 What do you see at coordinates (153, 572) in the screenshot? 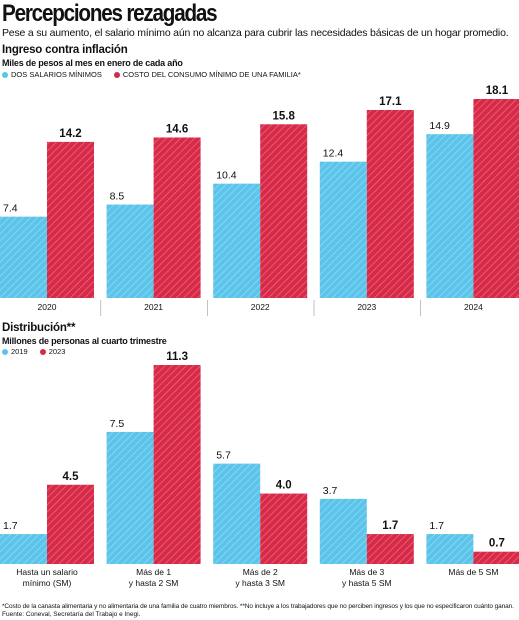
I see `category-label: Más de 1` at bounding box center [153, 572].